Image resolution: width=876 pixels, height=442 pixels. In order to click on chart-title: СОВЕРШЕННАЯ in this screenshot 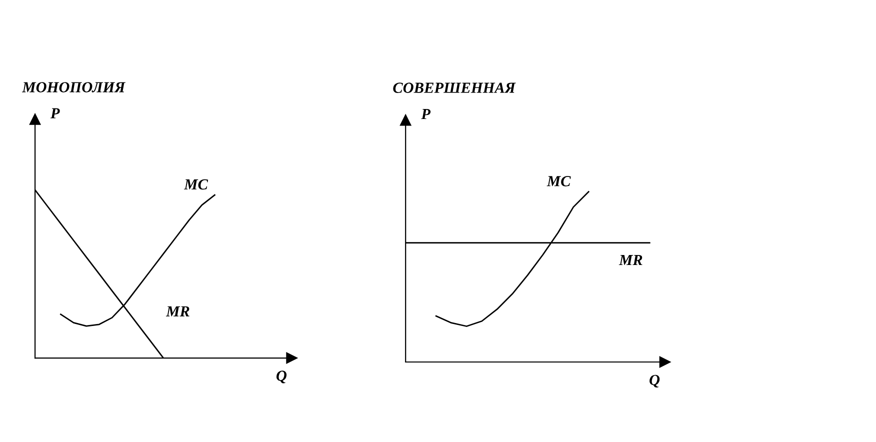, I will do `click(454, 87)`.